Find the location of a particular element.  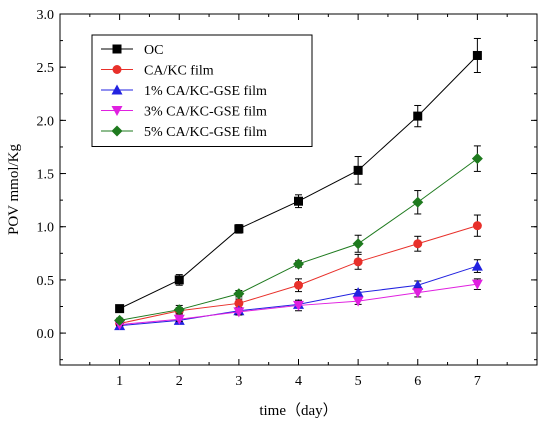

x-tick-label: 5 is located at coordinates (358, 381).